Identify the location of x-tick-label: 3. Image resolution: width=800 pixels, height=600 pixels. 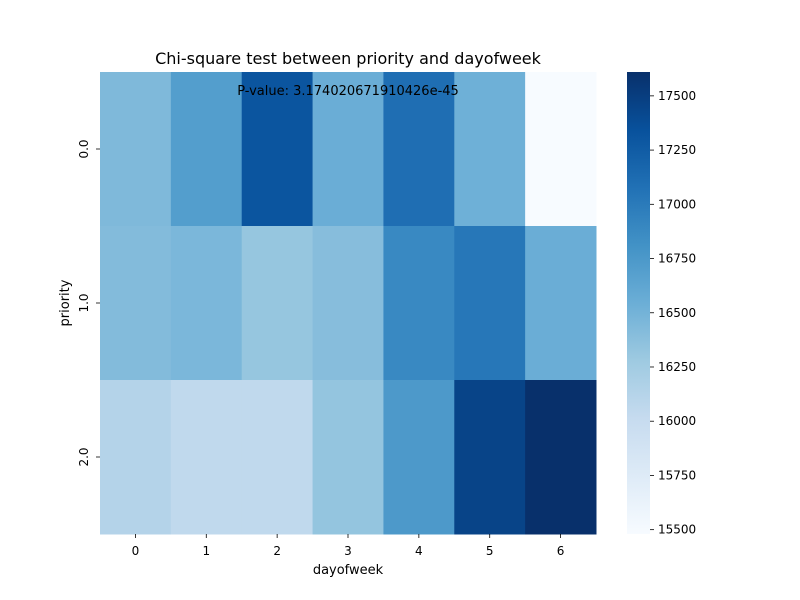
(348, 551).